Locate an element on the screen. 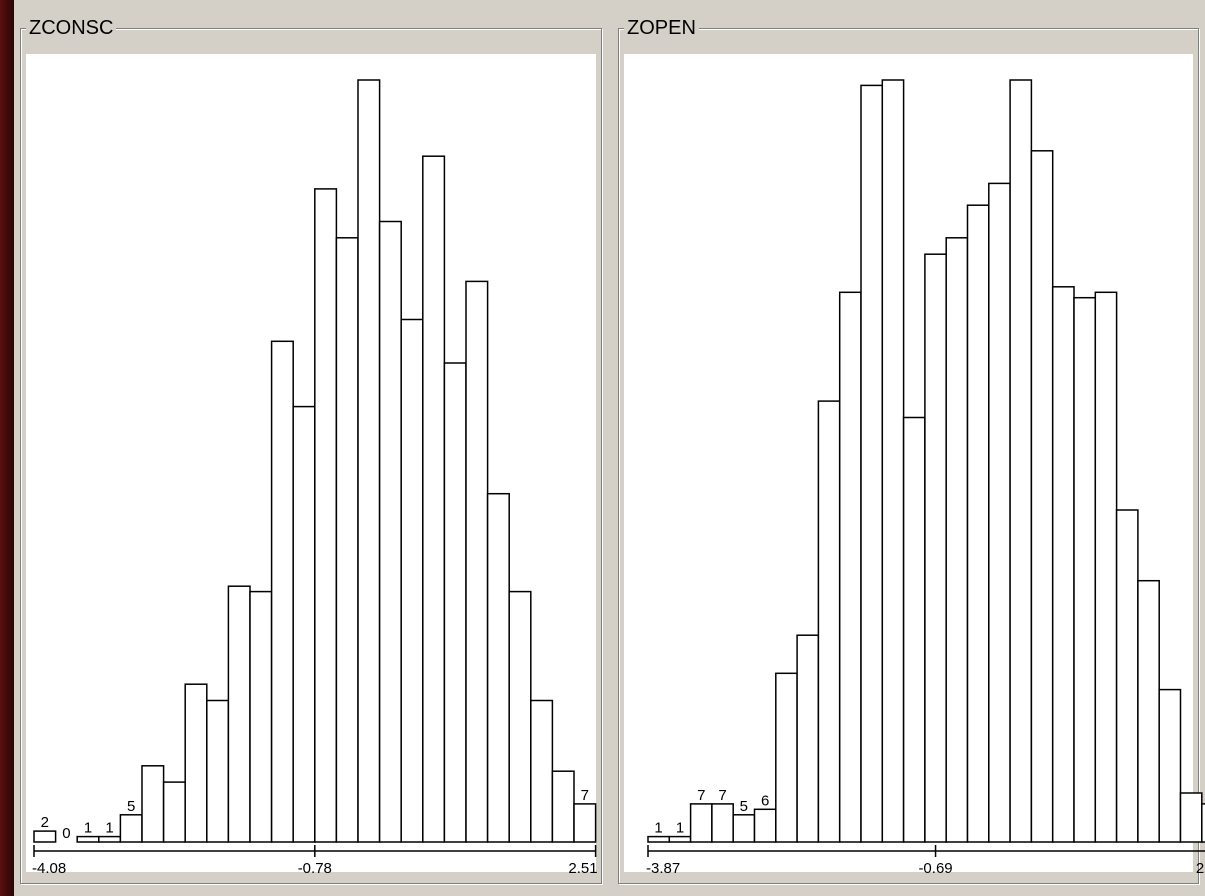 The image size is (1205, 896). histogram-title: ZOPEN is located at coordinates (661, 28).